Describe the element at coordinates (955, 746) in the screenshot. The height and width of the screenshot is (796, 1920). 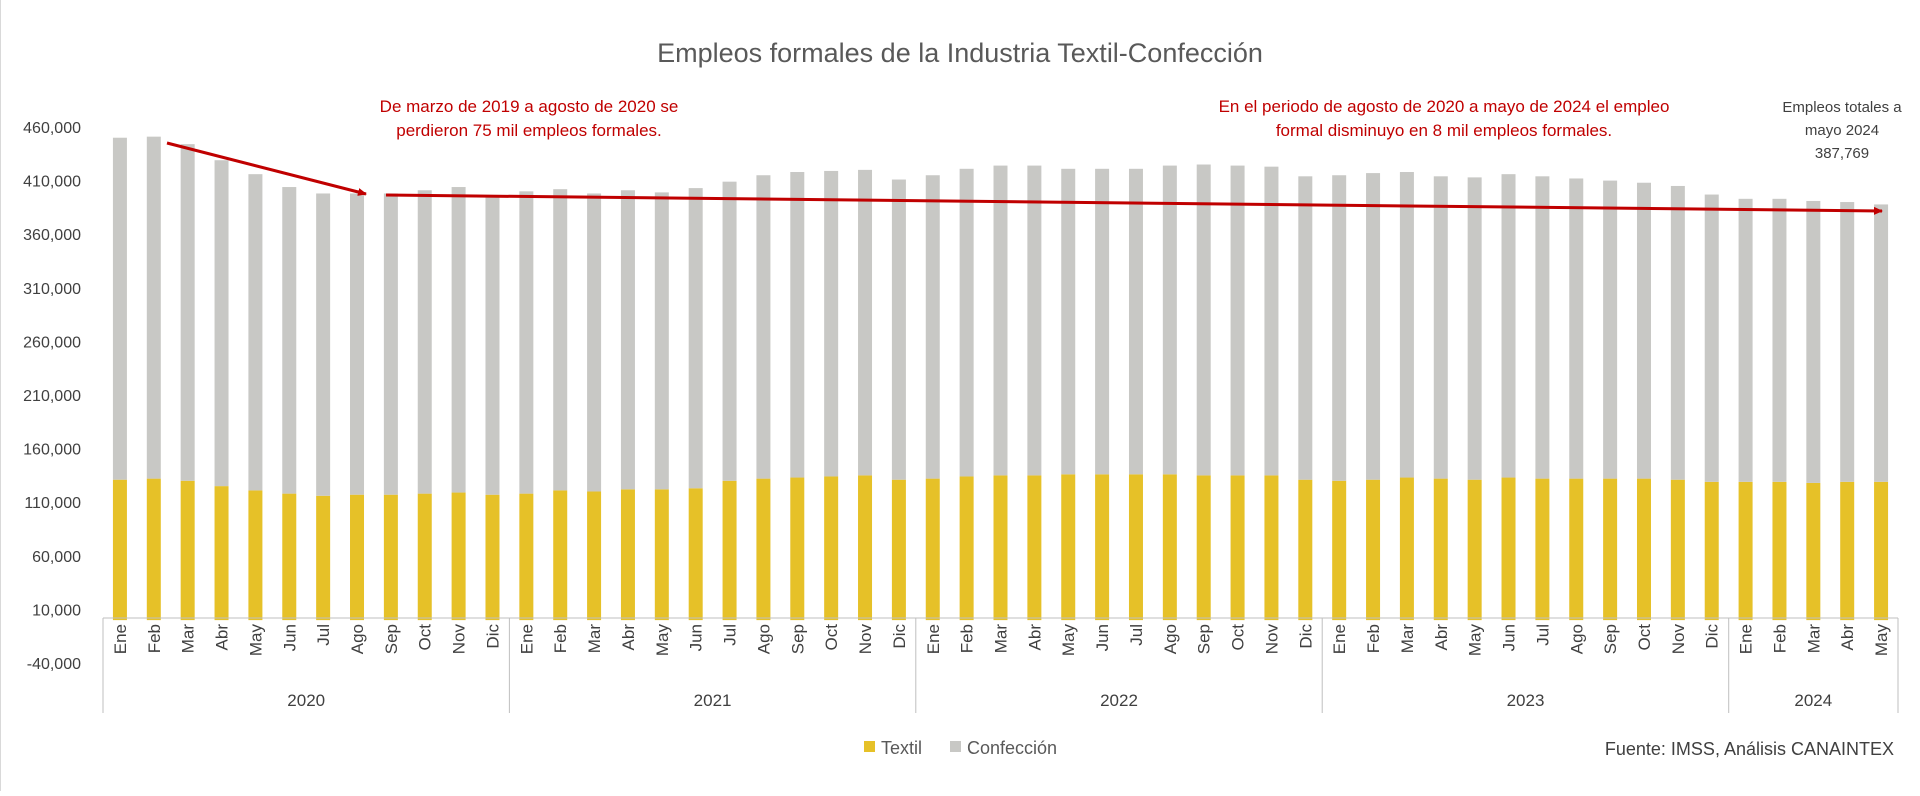
I see `legend-swatch-confeccion` at that location.